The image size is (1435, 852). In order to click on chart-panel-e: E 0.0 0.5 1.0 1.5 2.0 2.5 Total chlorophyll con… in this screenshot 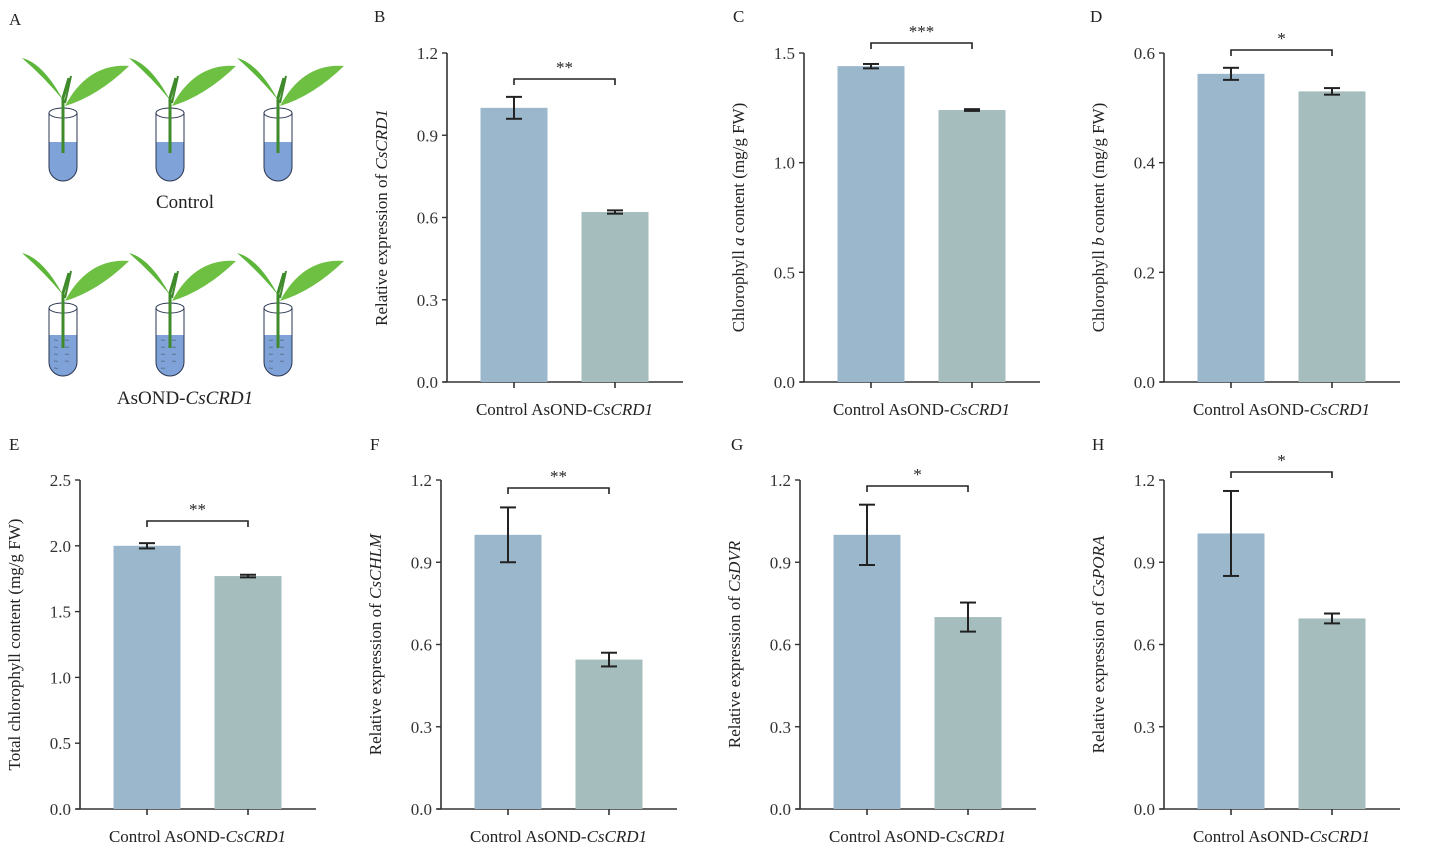, I will do `click(160, 640)`.